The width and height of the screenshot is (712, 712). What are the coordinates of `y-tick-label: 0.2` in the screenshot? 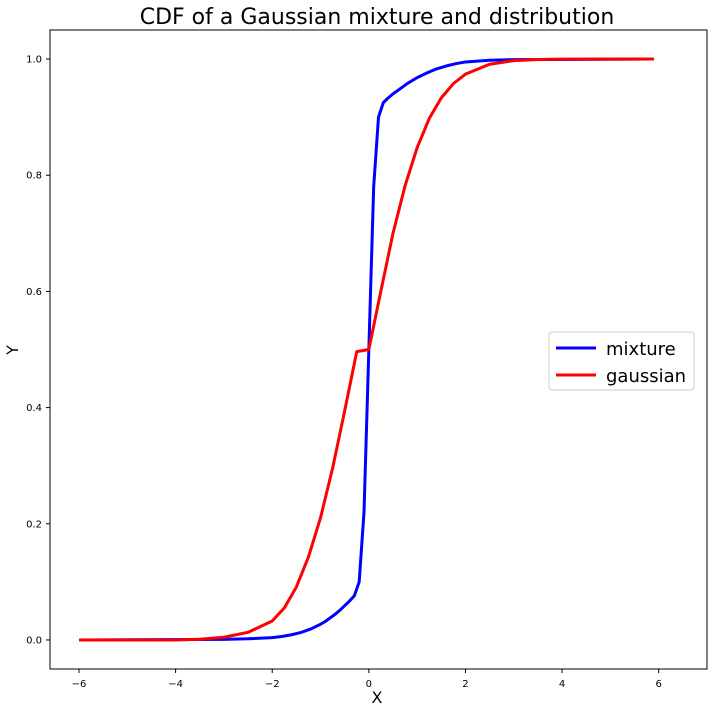 It's located at (34, 524).